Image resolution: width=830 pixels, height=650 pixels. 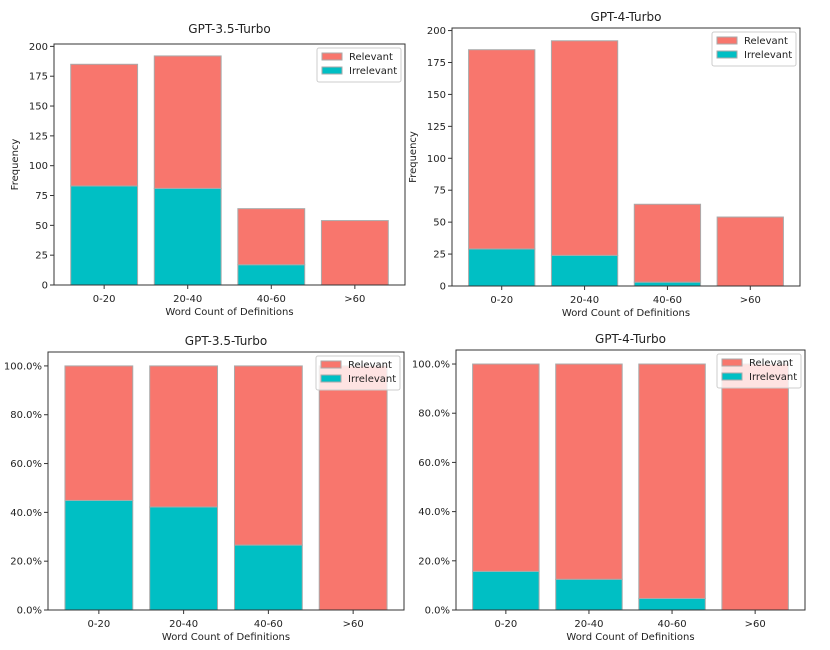 What do you see at coordinates (45, 286) in the screenshot?
I see `y-tick-label: 0` at bounding box center [45, 286].